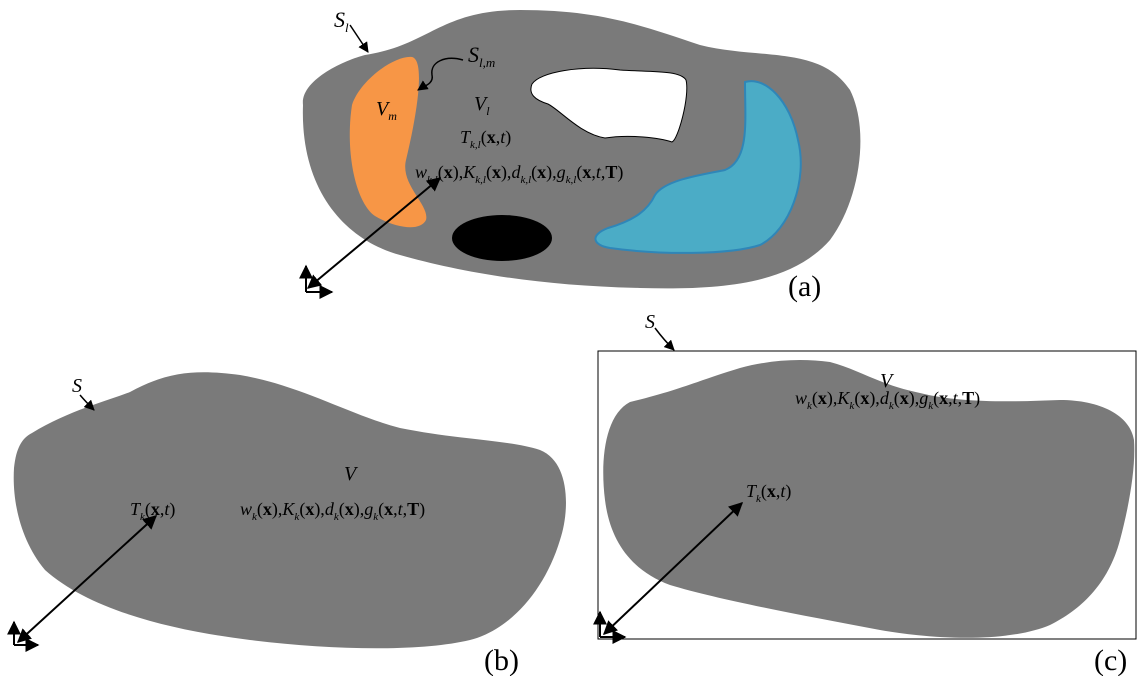  What do you see at coordinates (650, 322) in the screenshot?
I see `panel-c-surface-label: S` at bounding box center [650, 322].